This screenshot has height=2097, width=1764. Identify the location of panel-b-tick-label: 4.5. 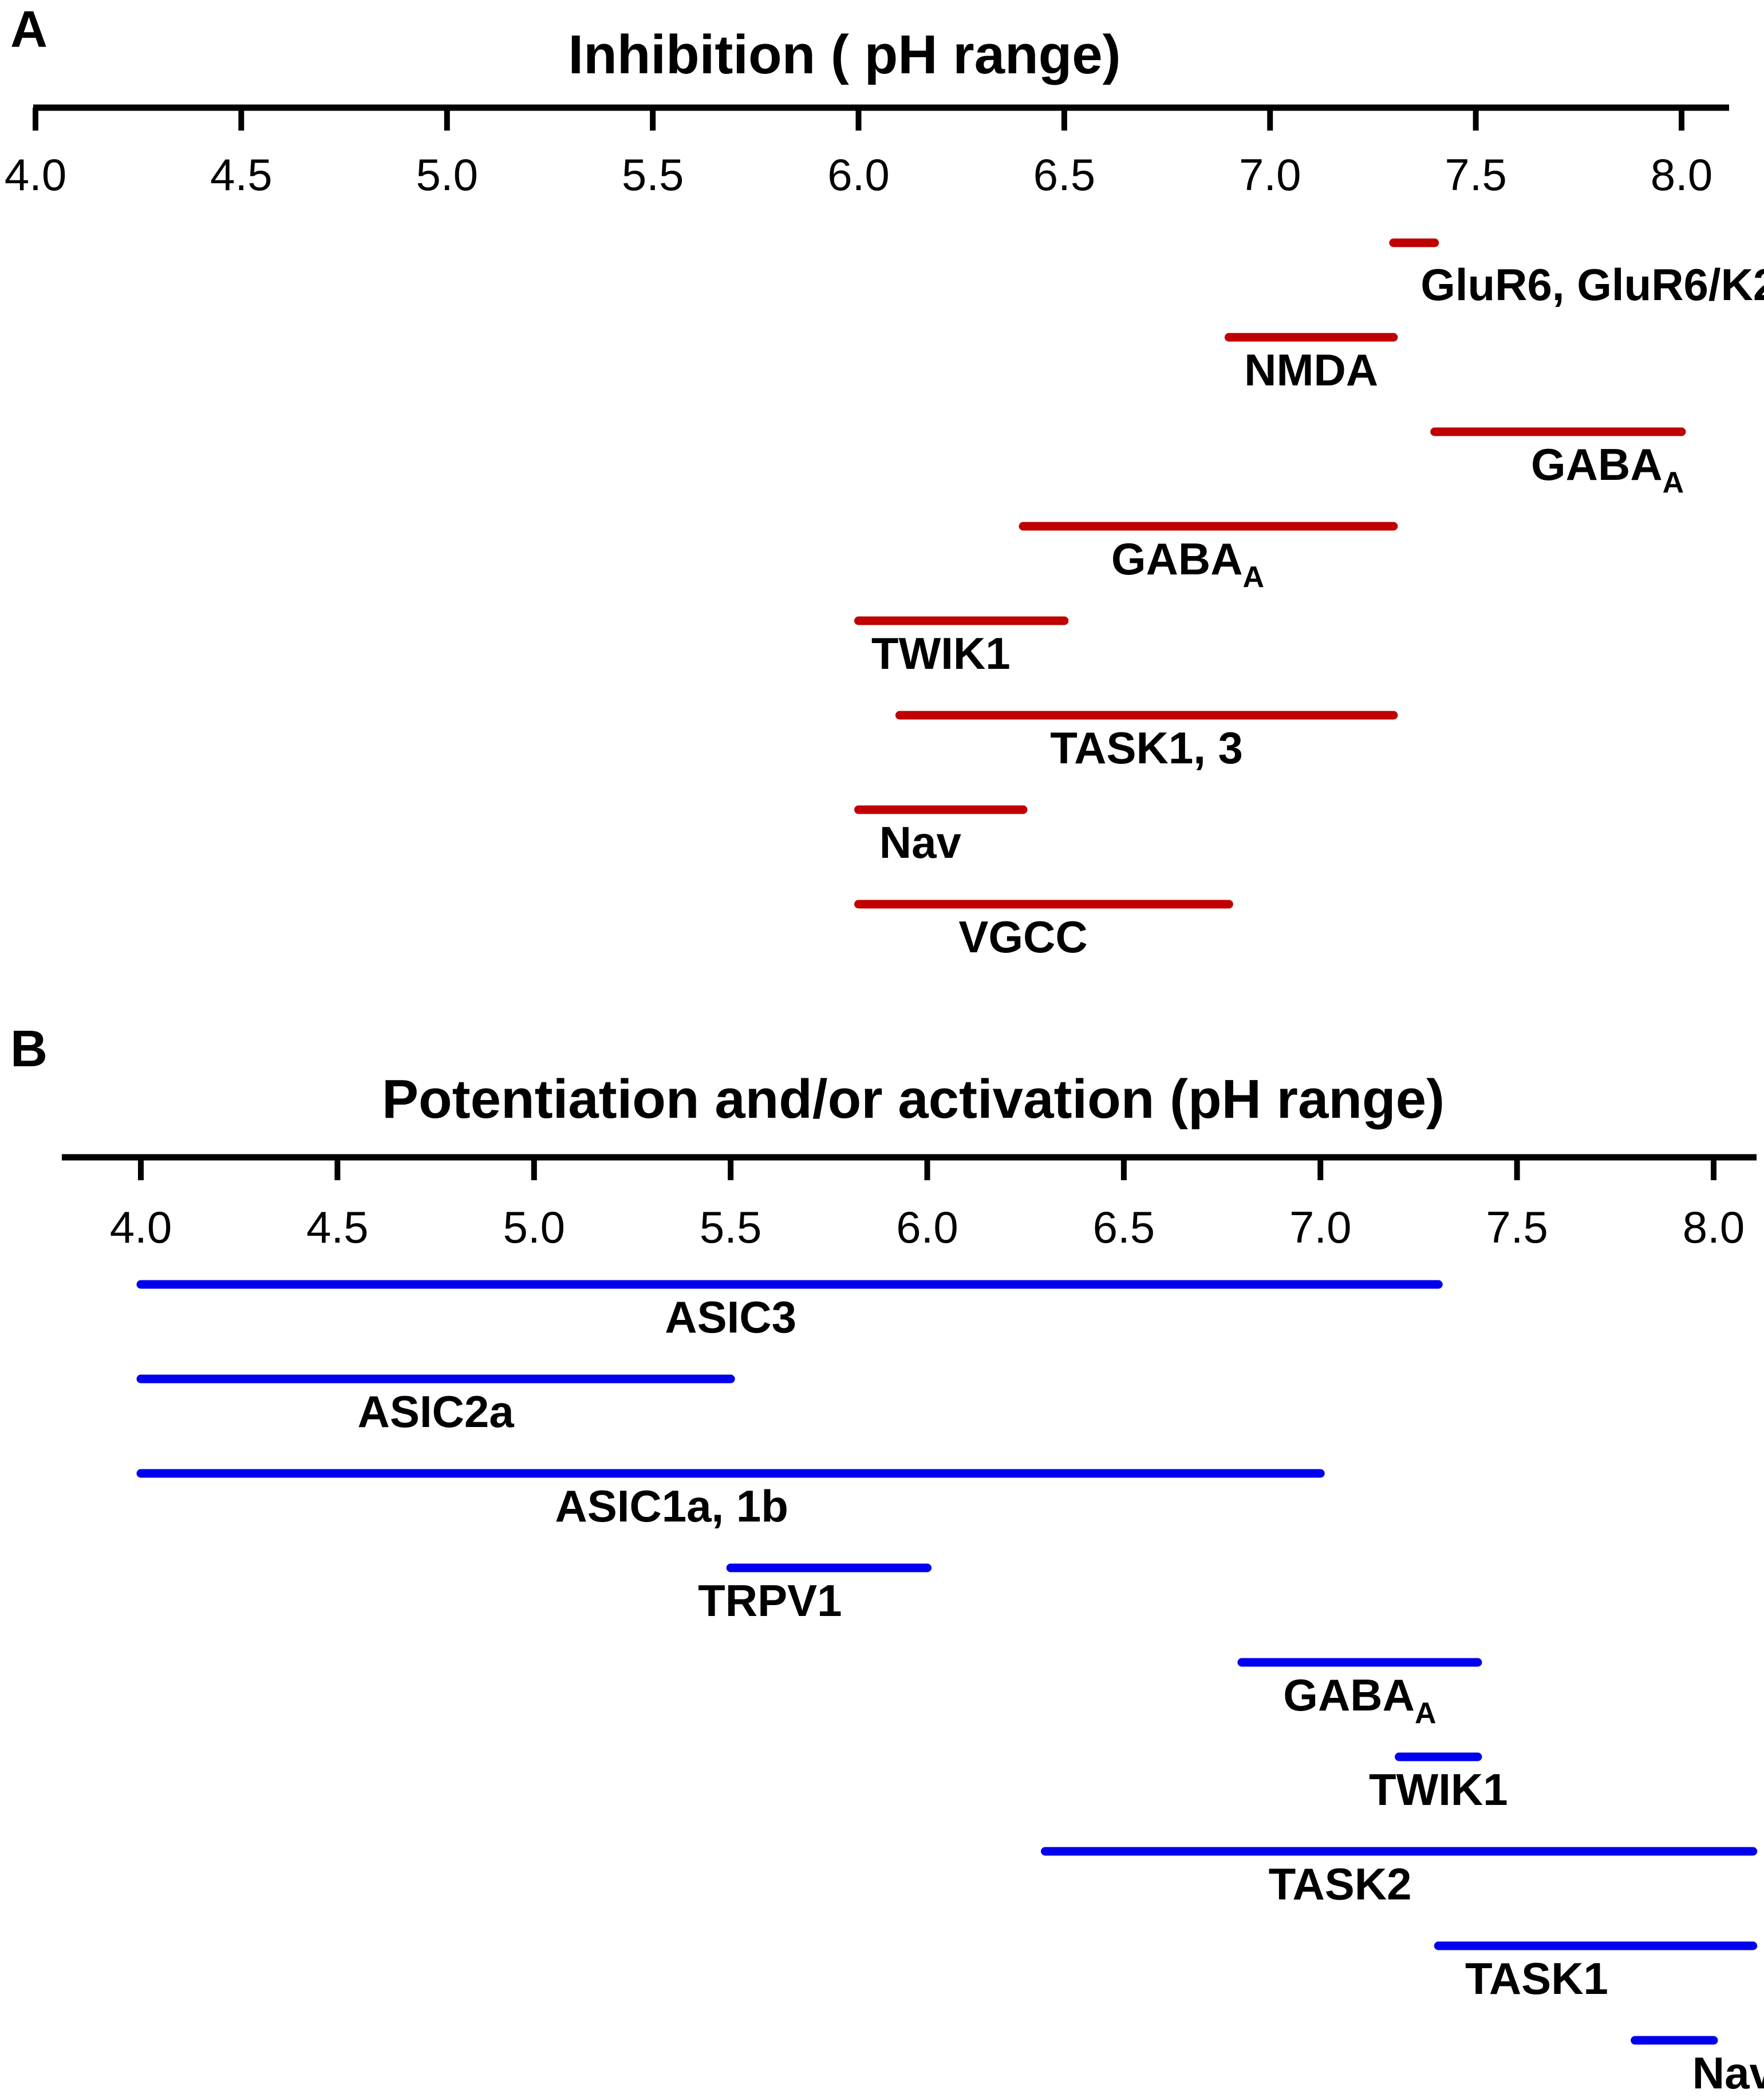
(337, 1227).